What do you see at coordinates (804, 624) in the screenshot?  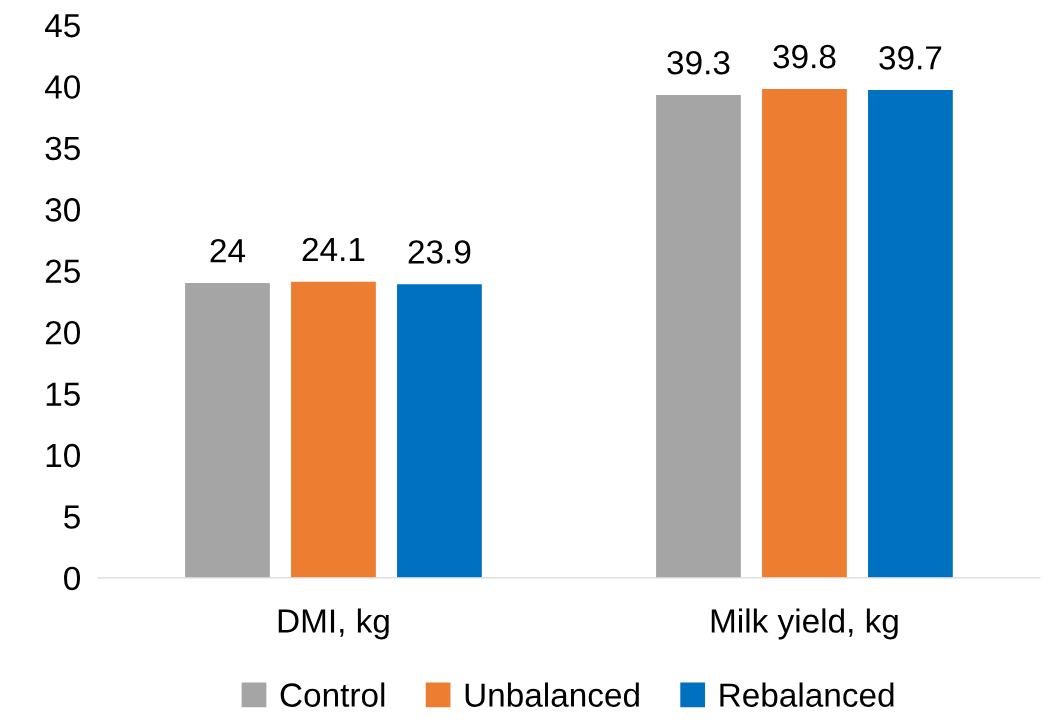 I see `x-tick-label: Milk yield, kg` at bounding box center [804, 624].